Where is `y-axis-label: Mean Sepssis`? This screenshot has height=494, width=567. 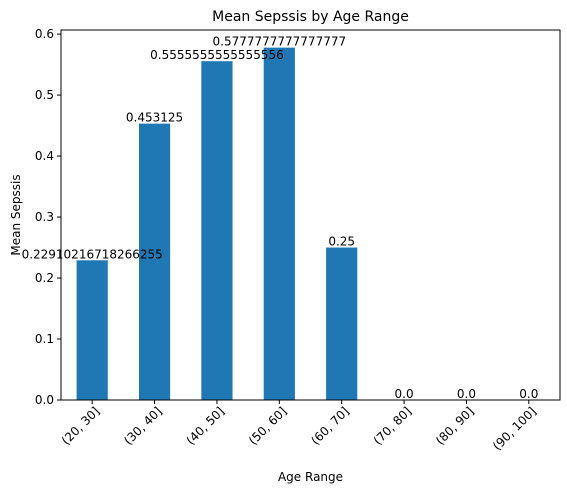 y-axis-label: Mean Sepssis is located at coordinates (16, 214).